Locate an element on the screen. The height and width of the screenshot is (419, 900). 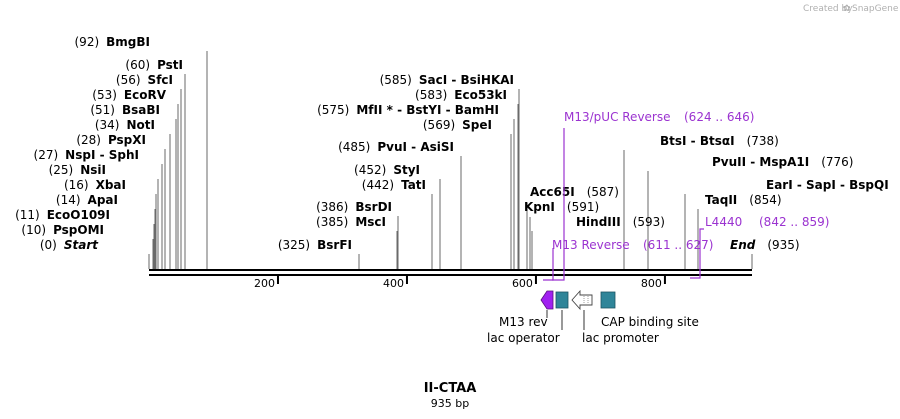
primer-range: (842 .. 859) is located at coordinates (794, 222).